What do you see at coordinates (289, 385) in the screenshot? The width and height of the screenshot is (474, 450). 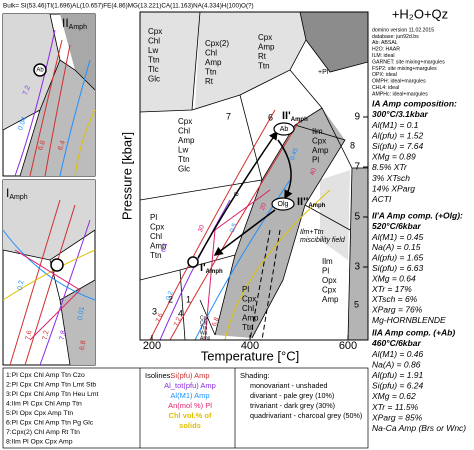 I see `shading-entry: monovariant - unshaded` at bounding box center [289, 385].